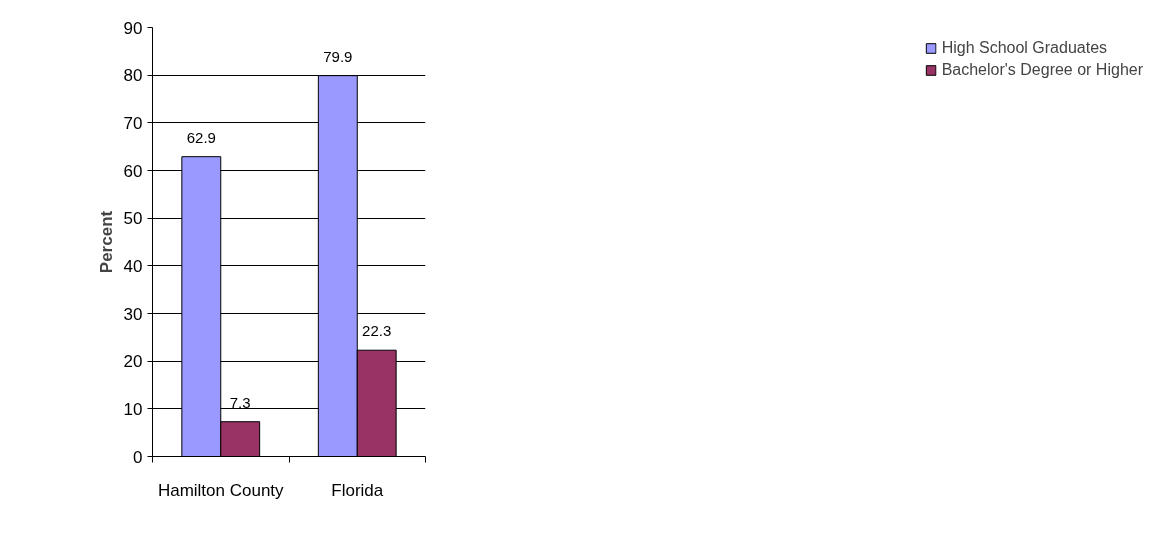 This screenshot has width=1155, height=544. I want to click on y-tick-label: 70, so click(133, 123).